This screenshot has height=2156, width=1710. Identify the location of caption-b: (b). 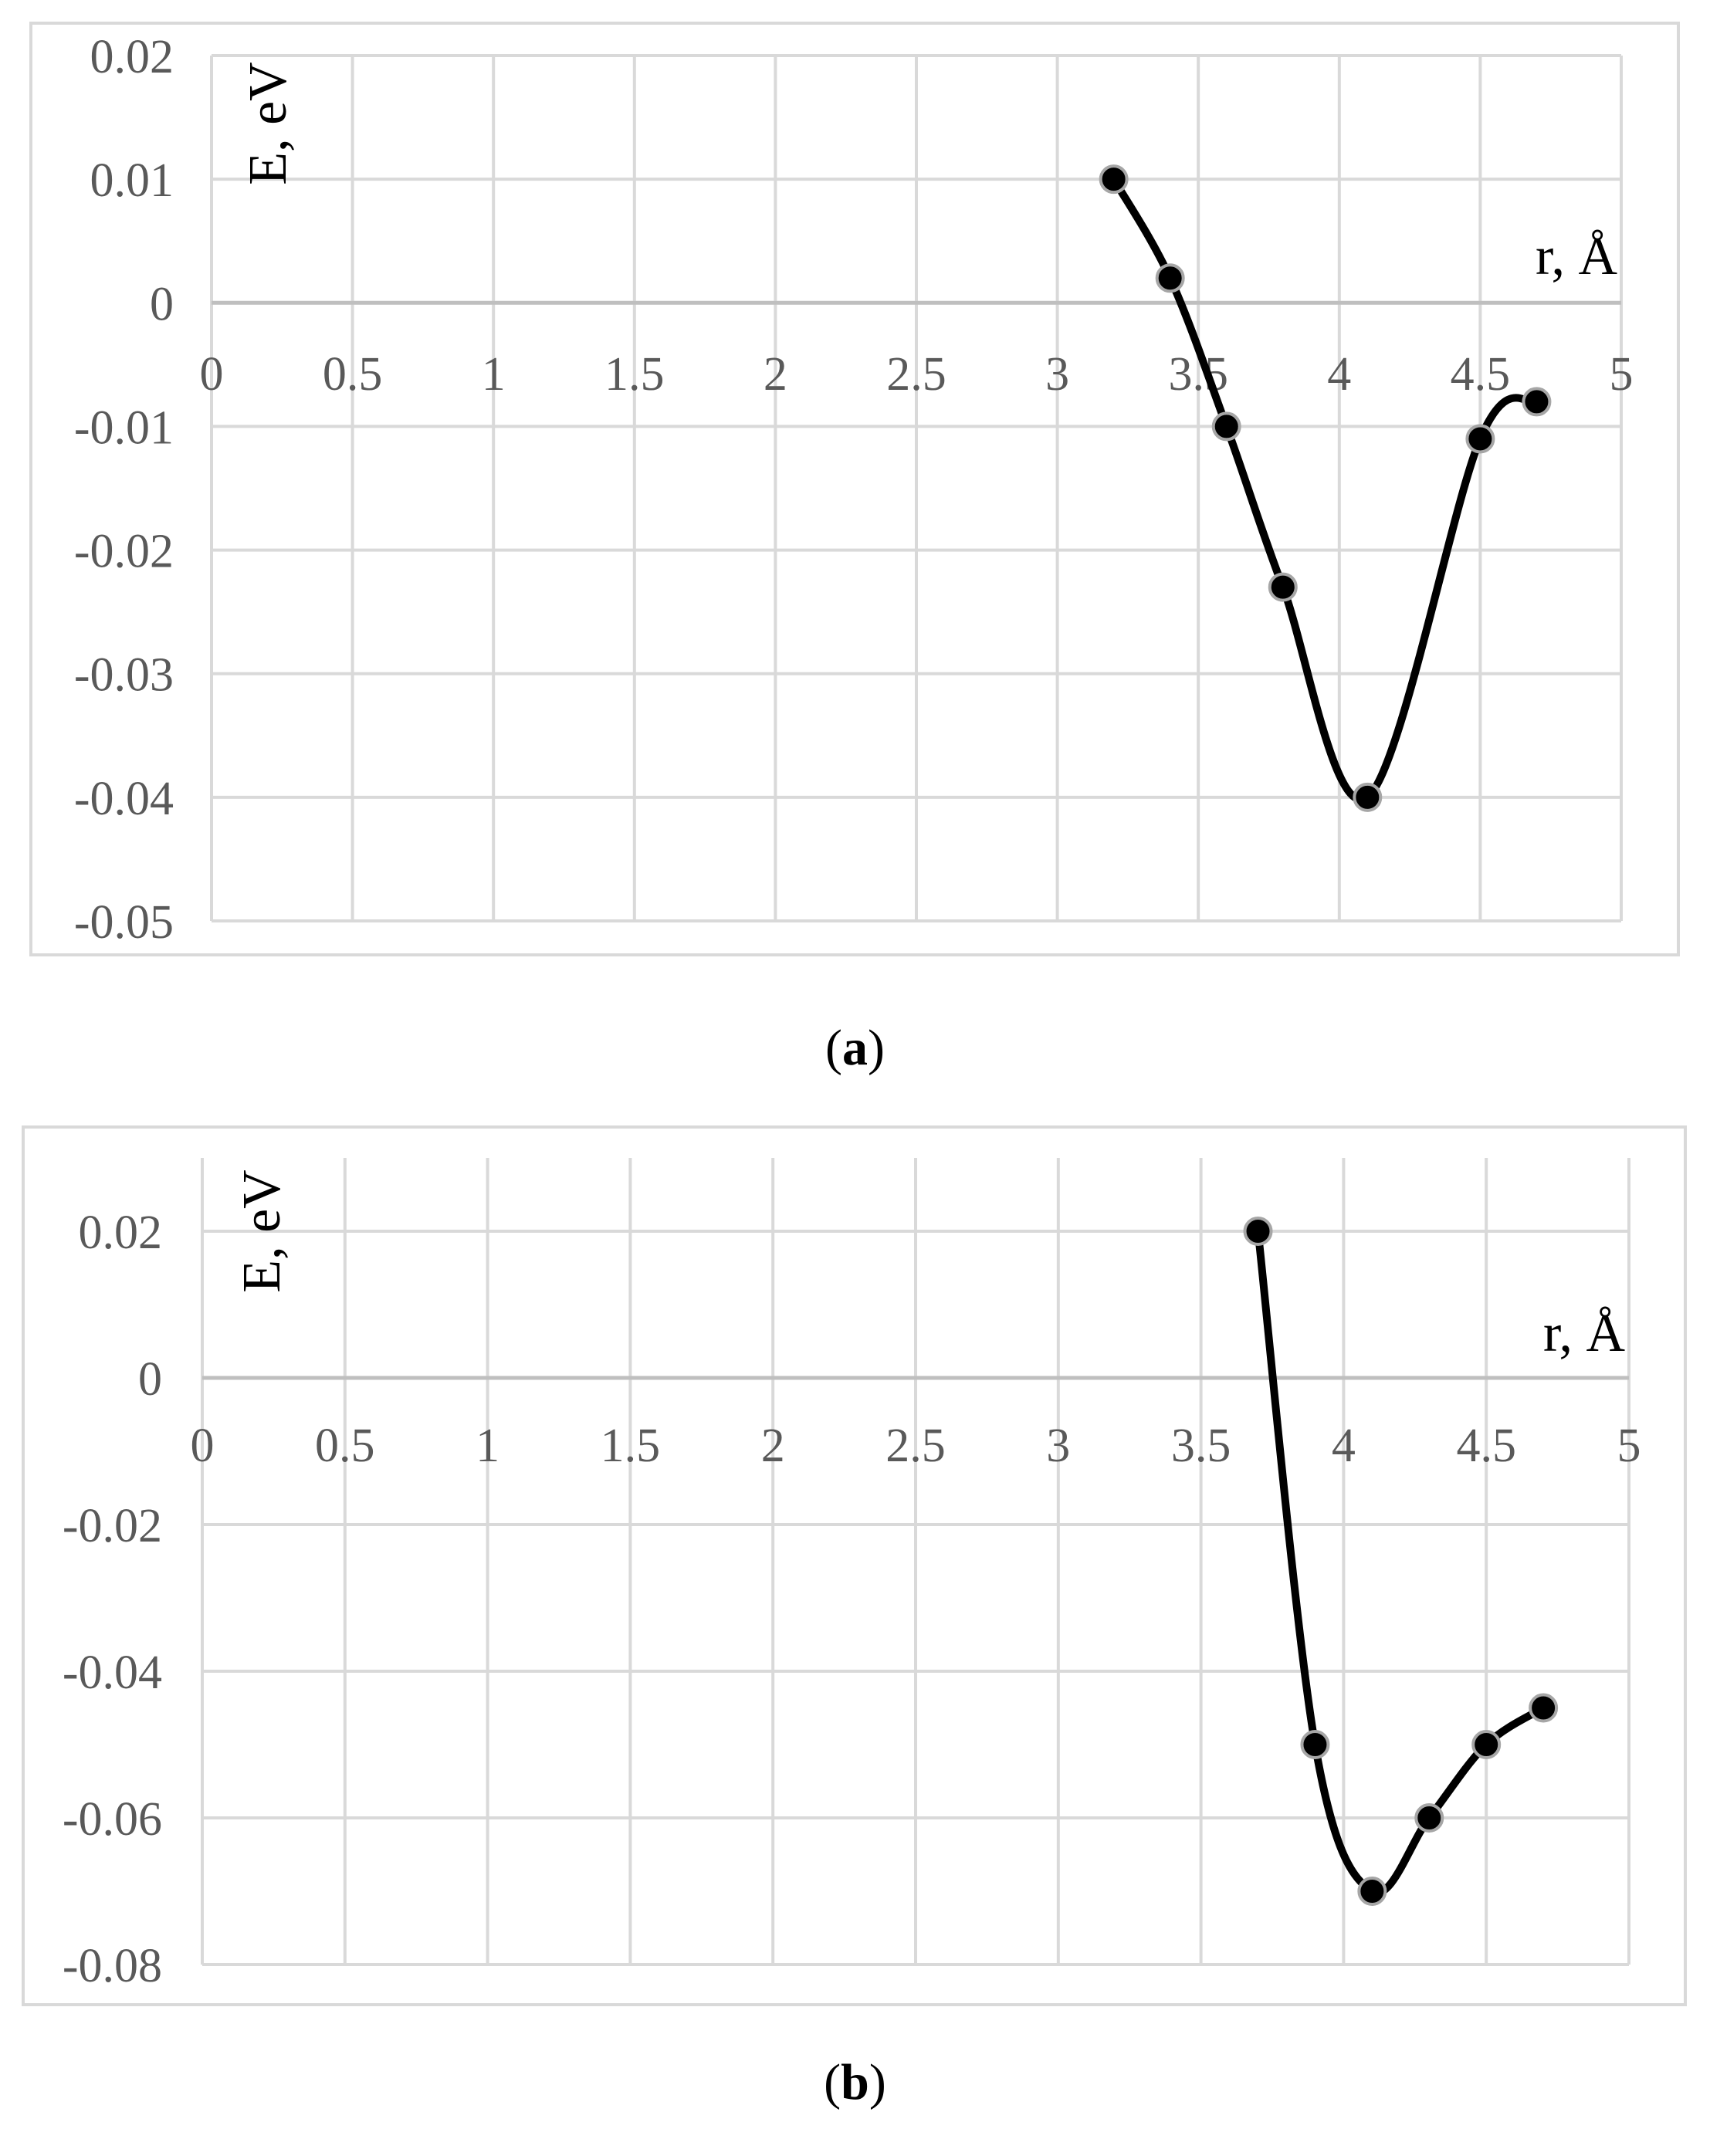
(855, 2082).